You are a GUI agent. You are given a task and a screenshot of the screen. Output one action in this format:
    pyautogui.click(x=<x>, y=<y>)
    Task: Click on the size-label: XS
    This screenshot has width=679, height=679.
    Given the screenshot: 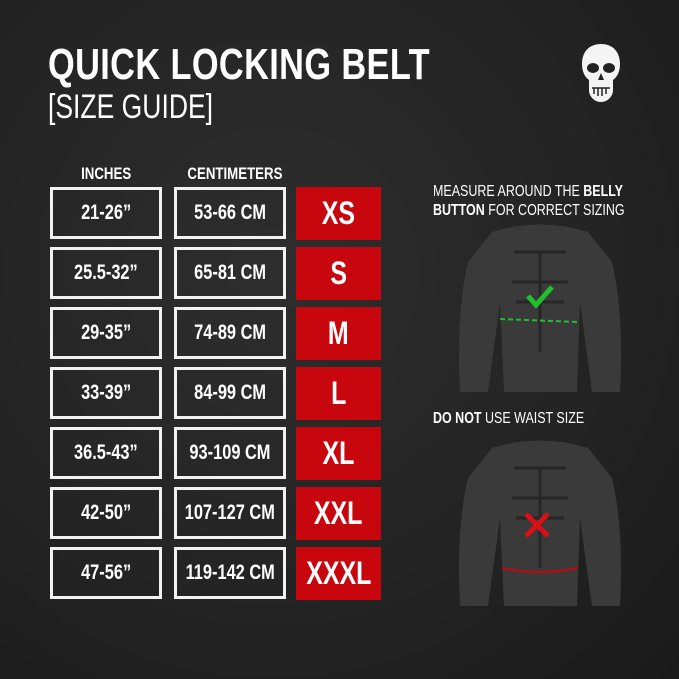 What is the action you would take?
    pyautogui.click(x=338, y=213)
    